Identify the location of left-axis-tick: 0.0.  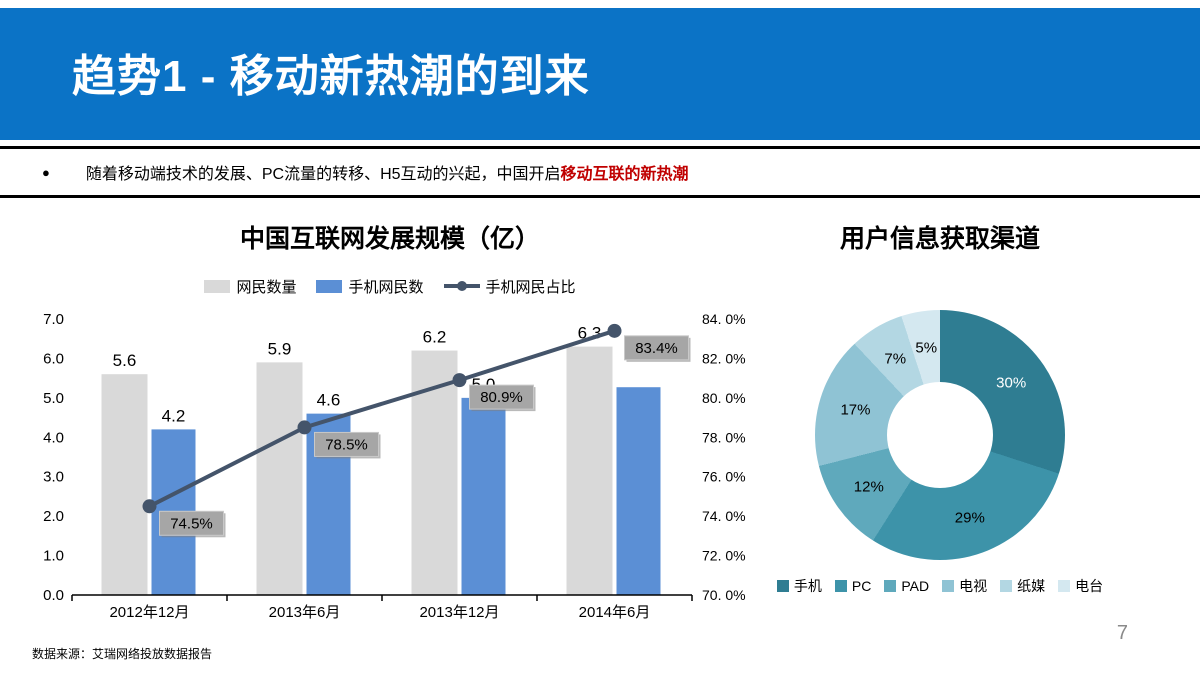
(53, 595).